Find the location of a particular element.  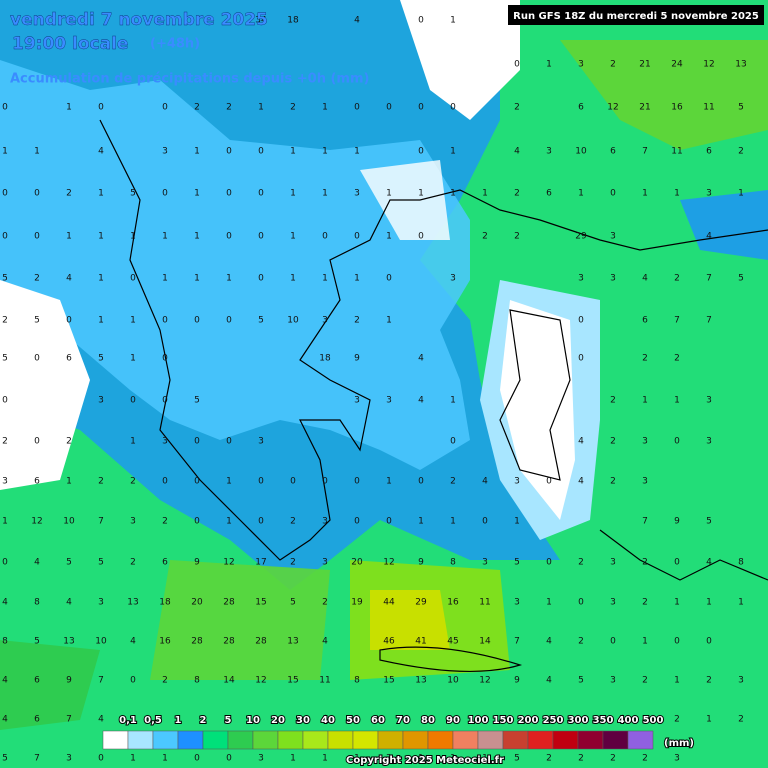

legend-label: 2 is located at coordinates (203, 720).